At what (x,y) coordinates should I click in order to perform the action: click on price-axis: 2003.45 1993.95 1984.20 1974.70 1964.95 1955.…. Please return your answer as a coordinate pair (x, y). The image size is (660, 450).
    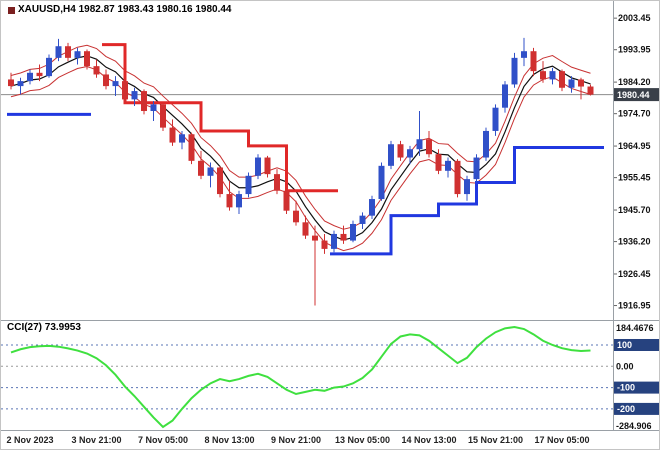
    Looking at the image, I should click on (636, 162).